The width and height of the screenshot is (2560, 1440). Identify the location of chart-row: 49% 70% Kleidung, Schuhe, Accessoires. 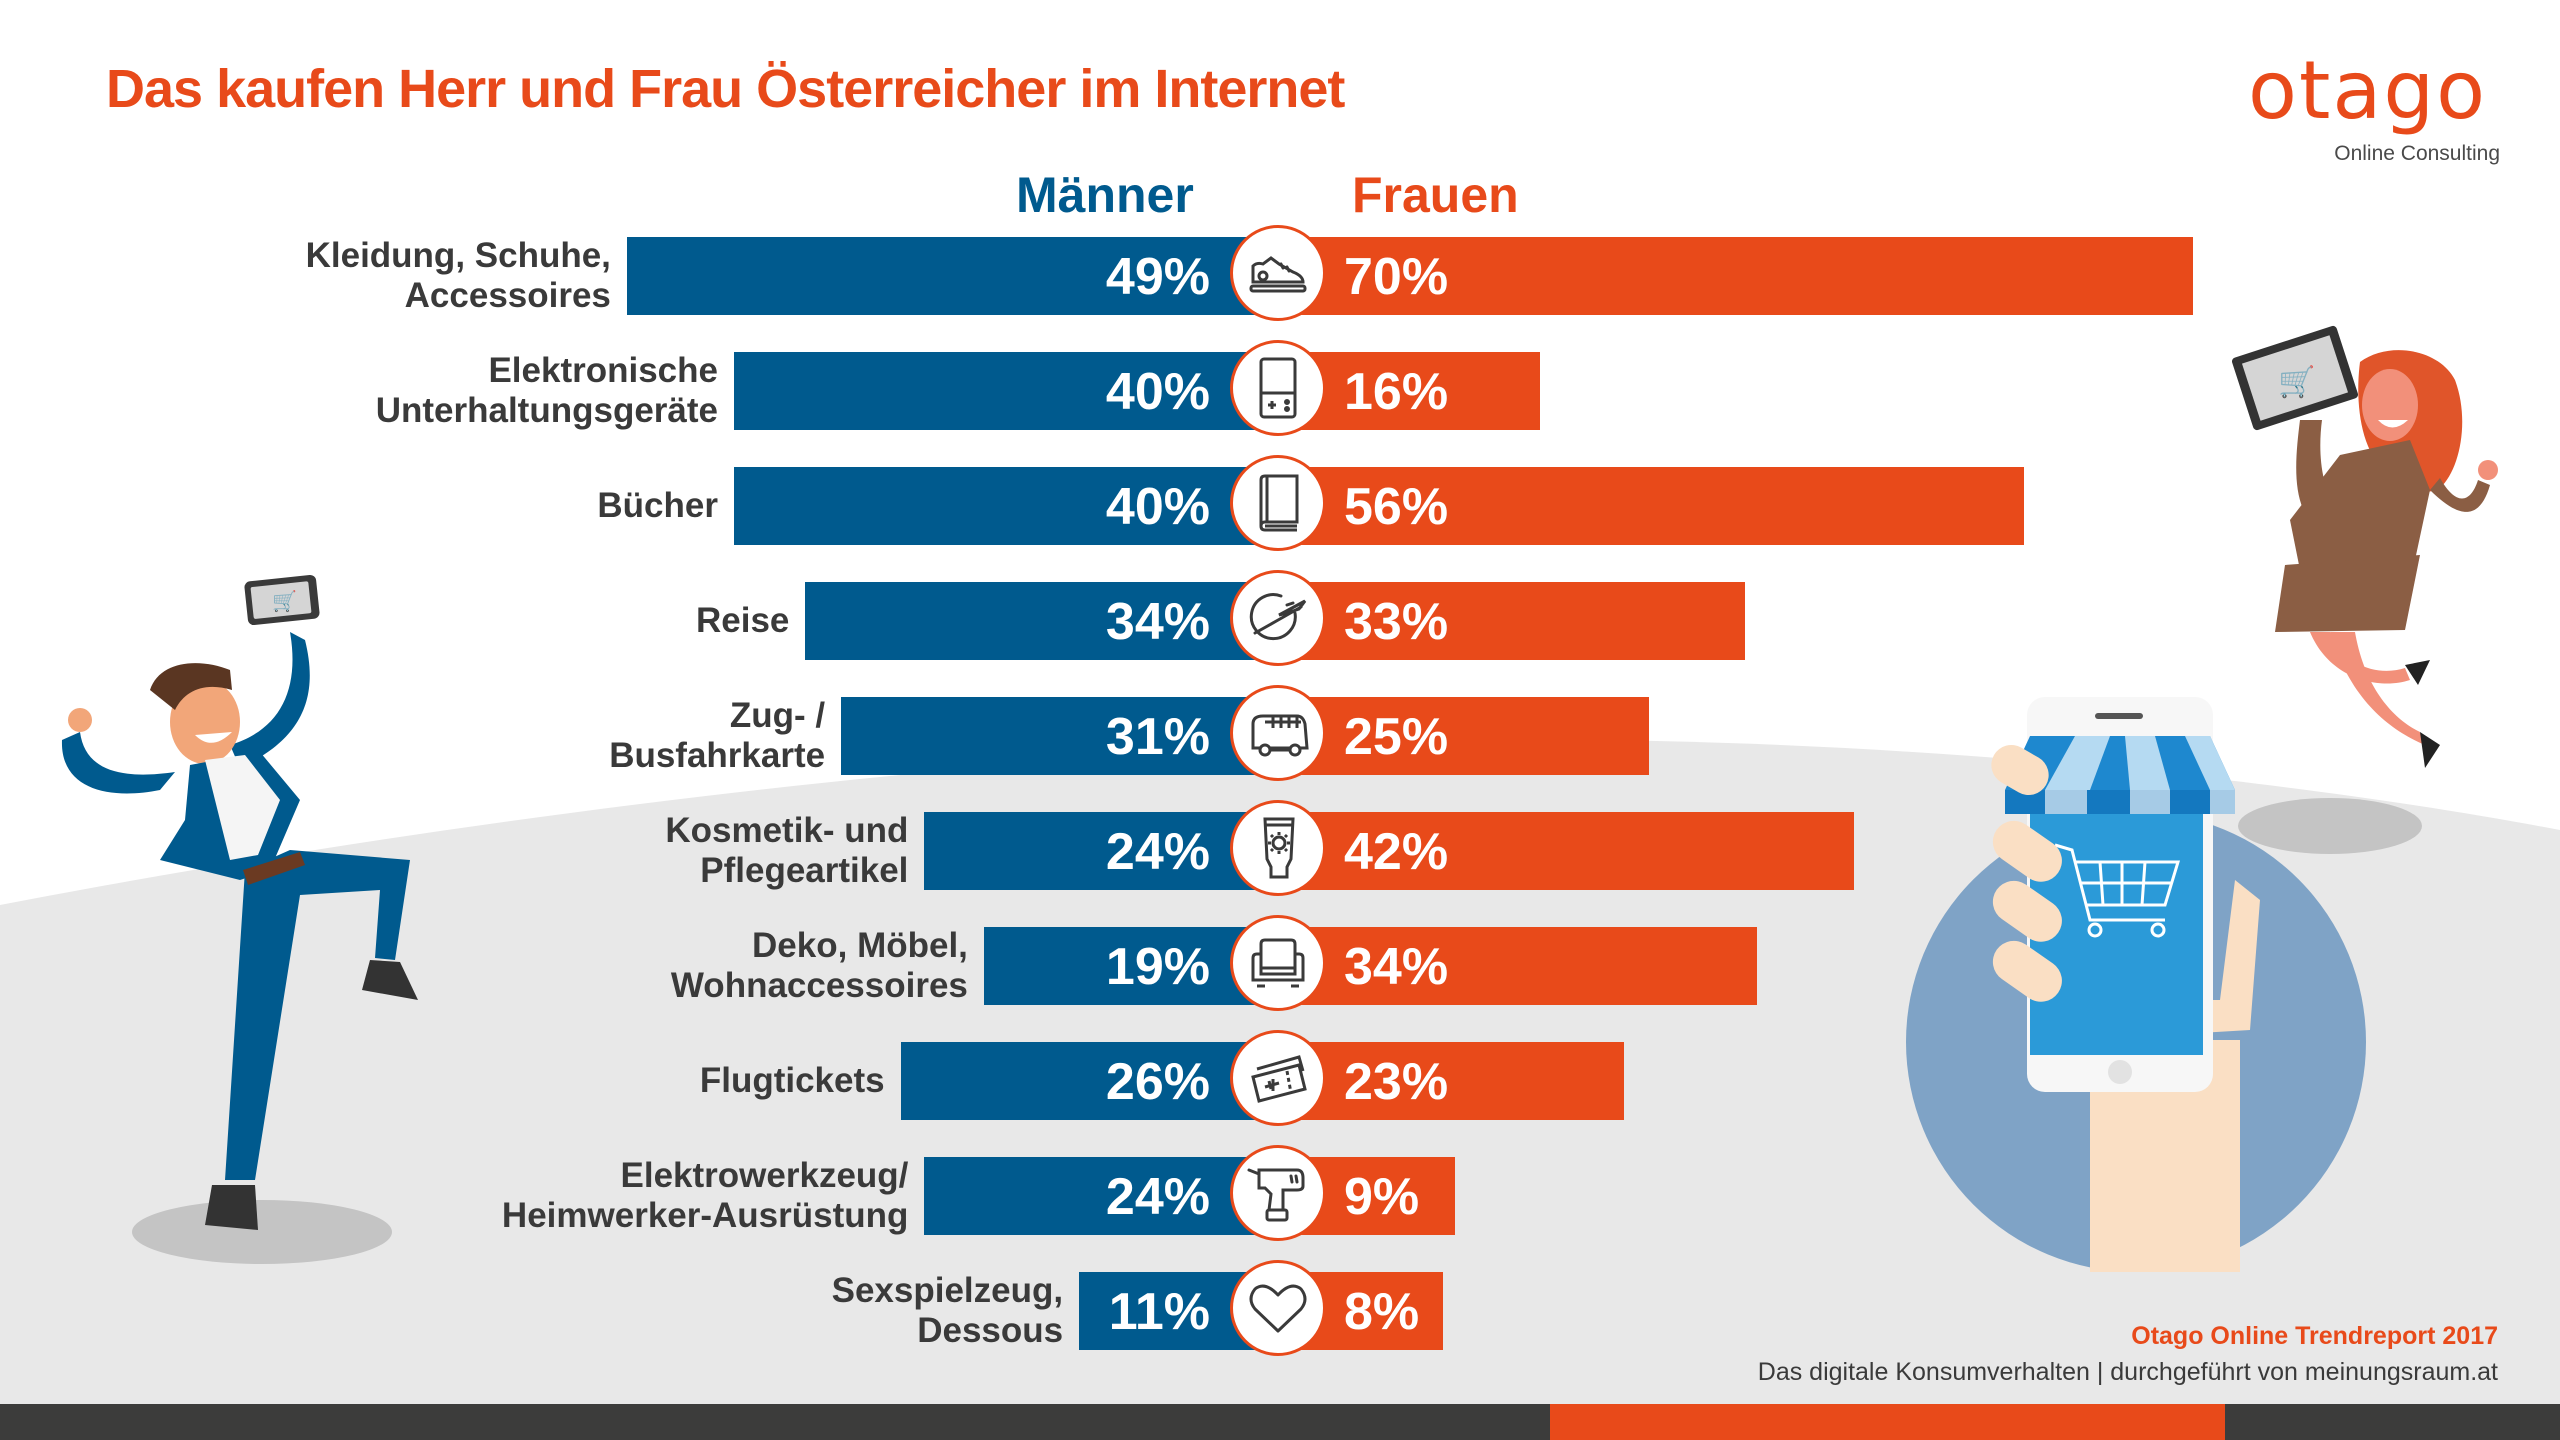
(1280, 273).